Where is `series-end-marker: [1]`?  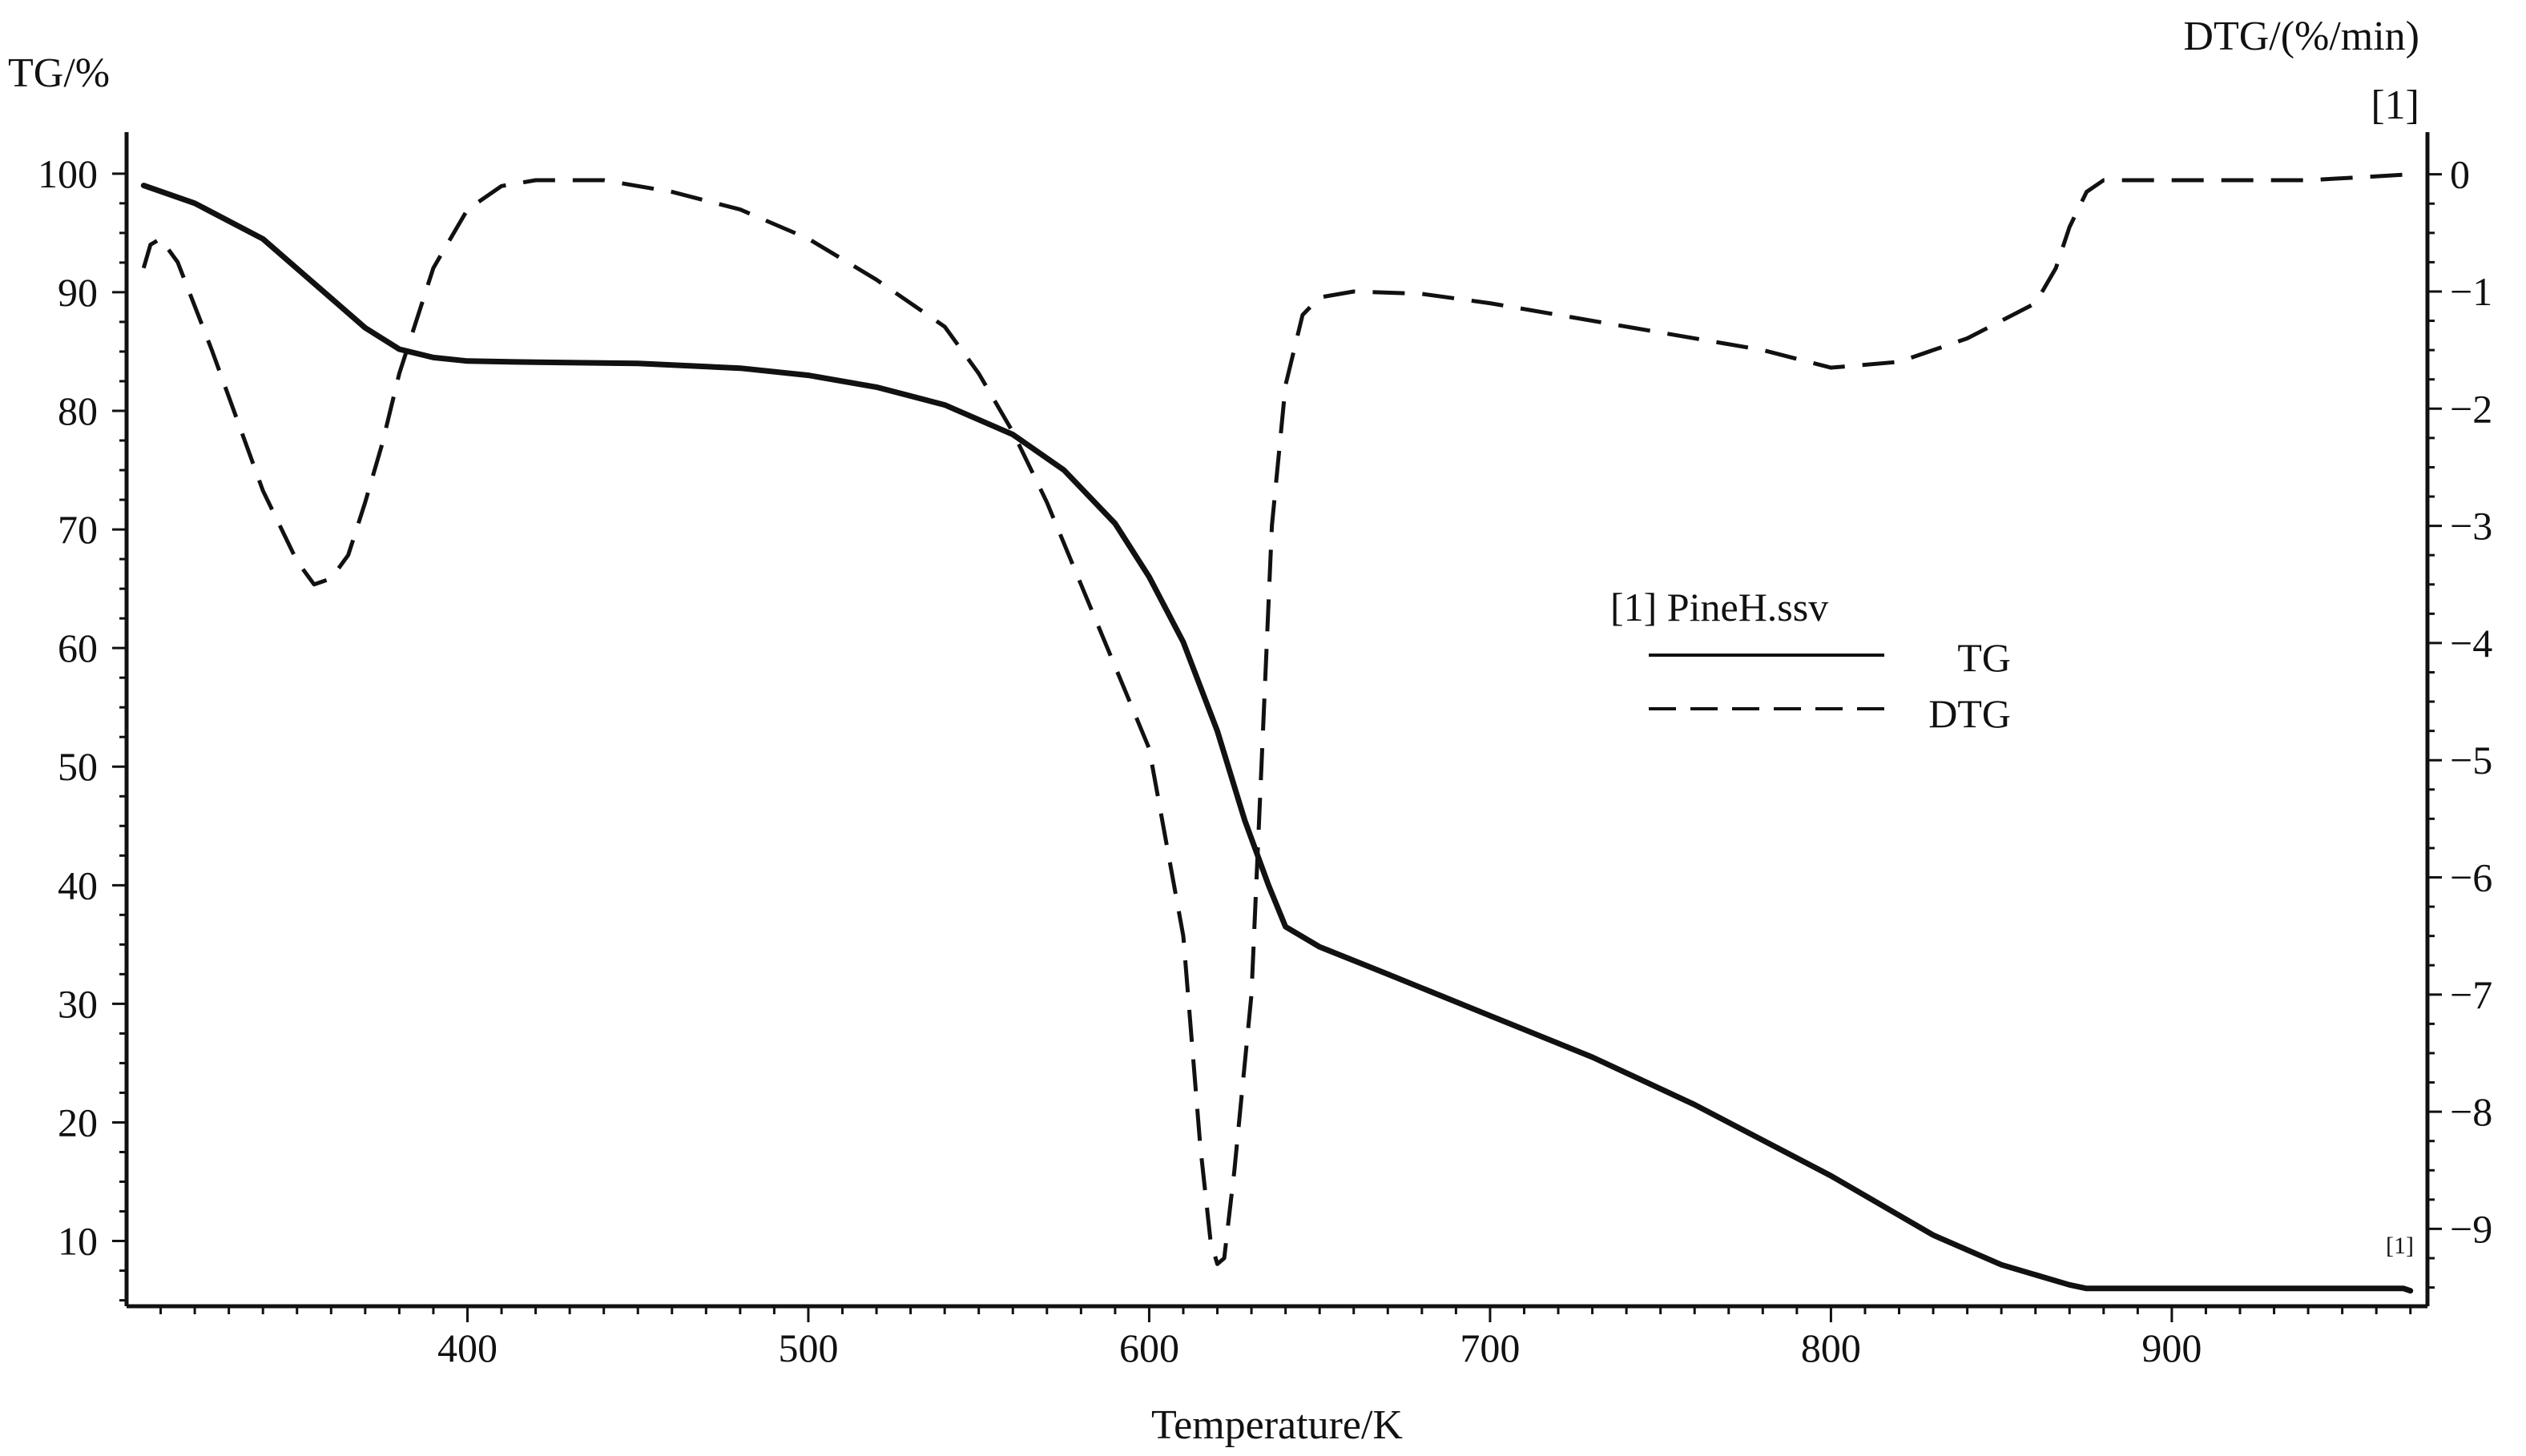
series-end-marker: [1] is located at coordinates (2400, 1246).